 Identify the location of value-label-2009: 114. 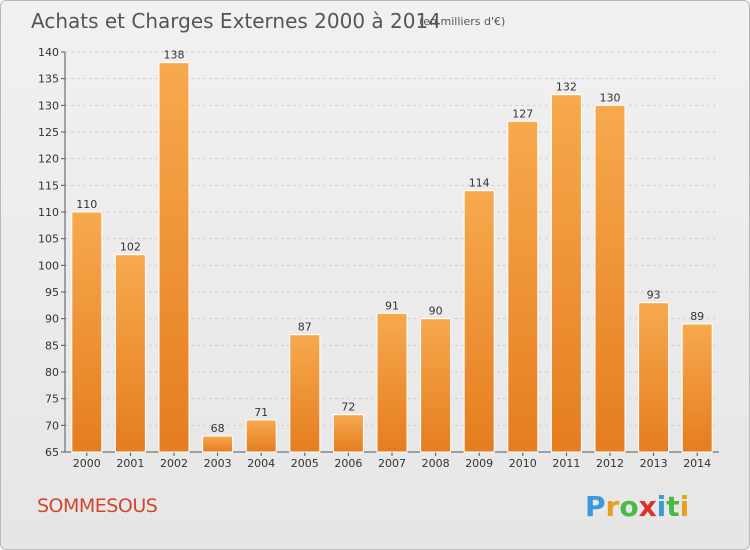
(479, 183).